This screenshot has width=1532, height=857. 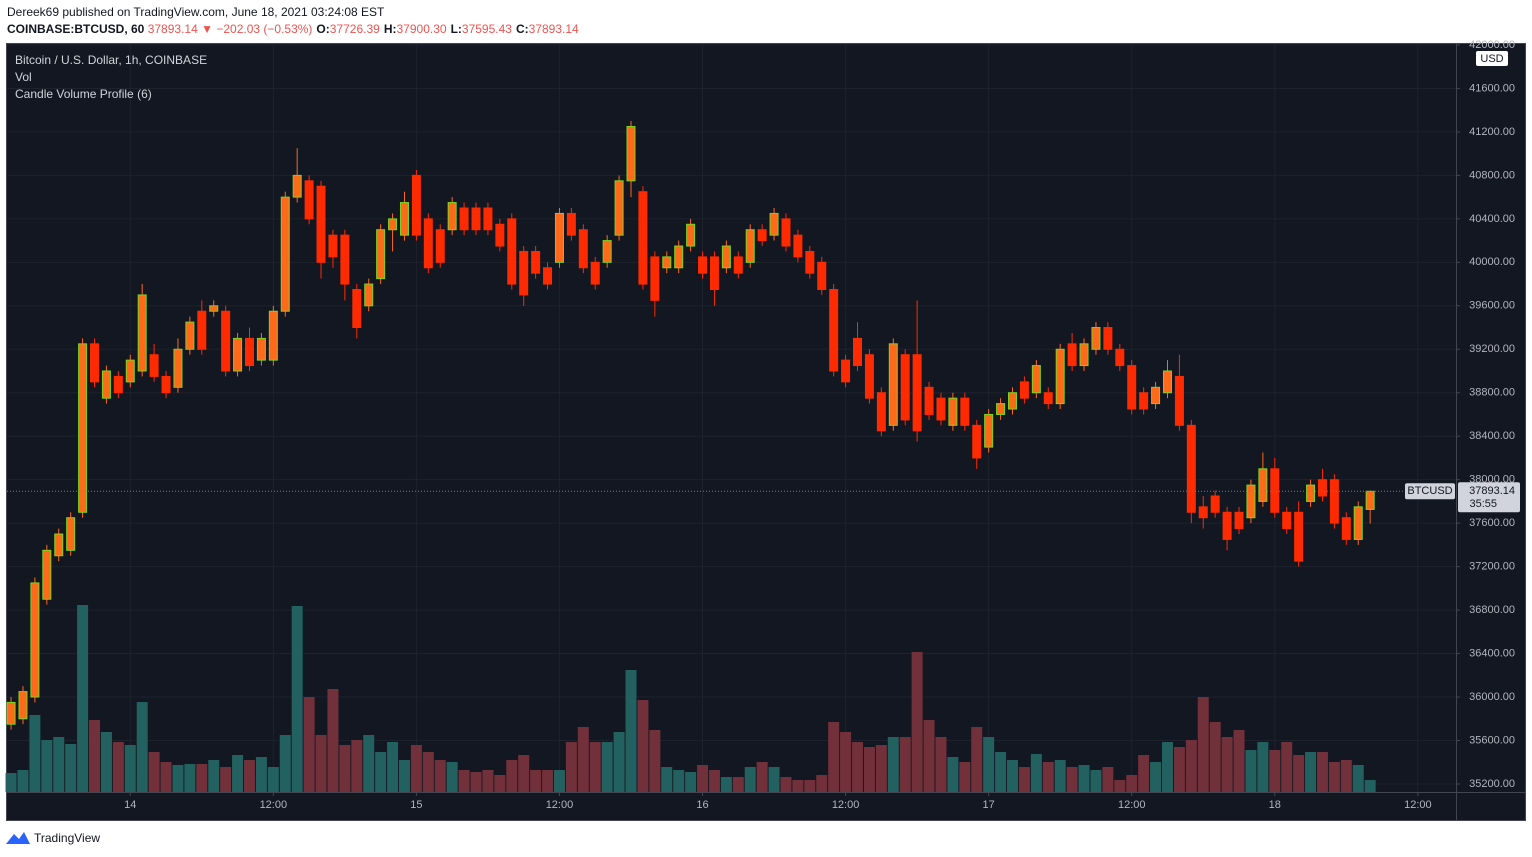 What do you see at coordinates (1492, 175) in the screenshot?
I see `y-tick-label: 40800.00` at bounding box center [1492, 175].